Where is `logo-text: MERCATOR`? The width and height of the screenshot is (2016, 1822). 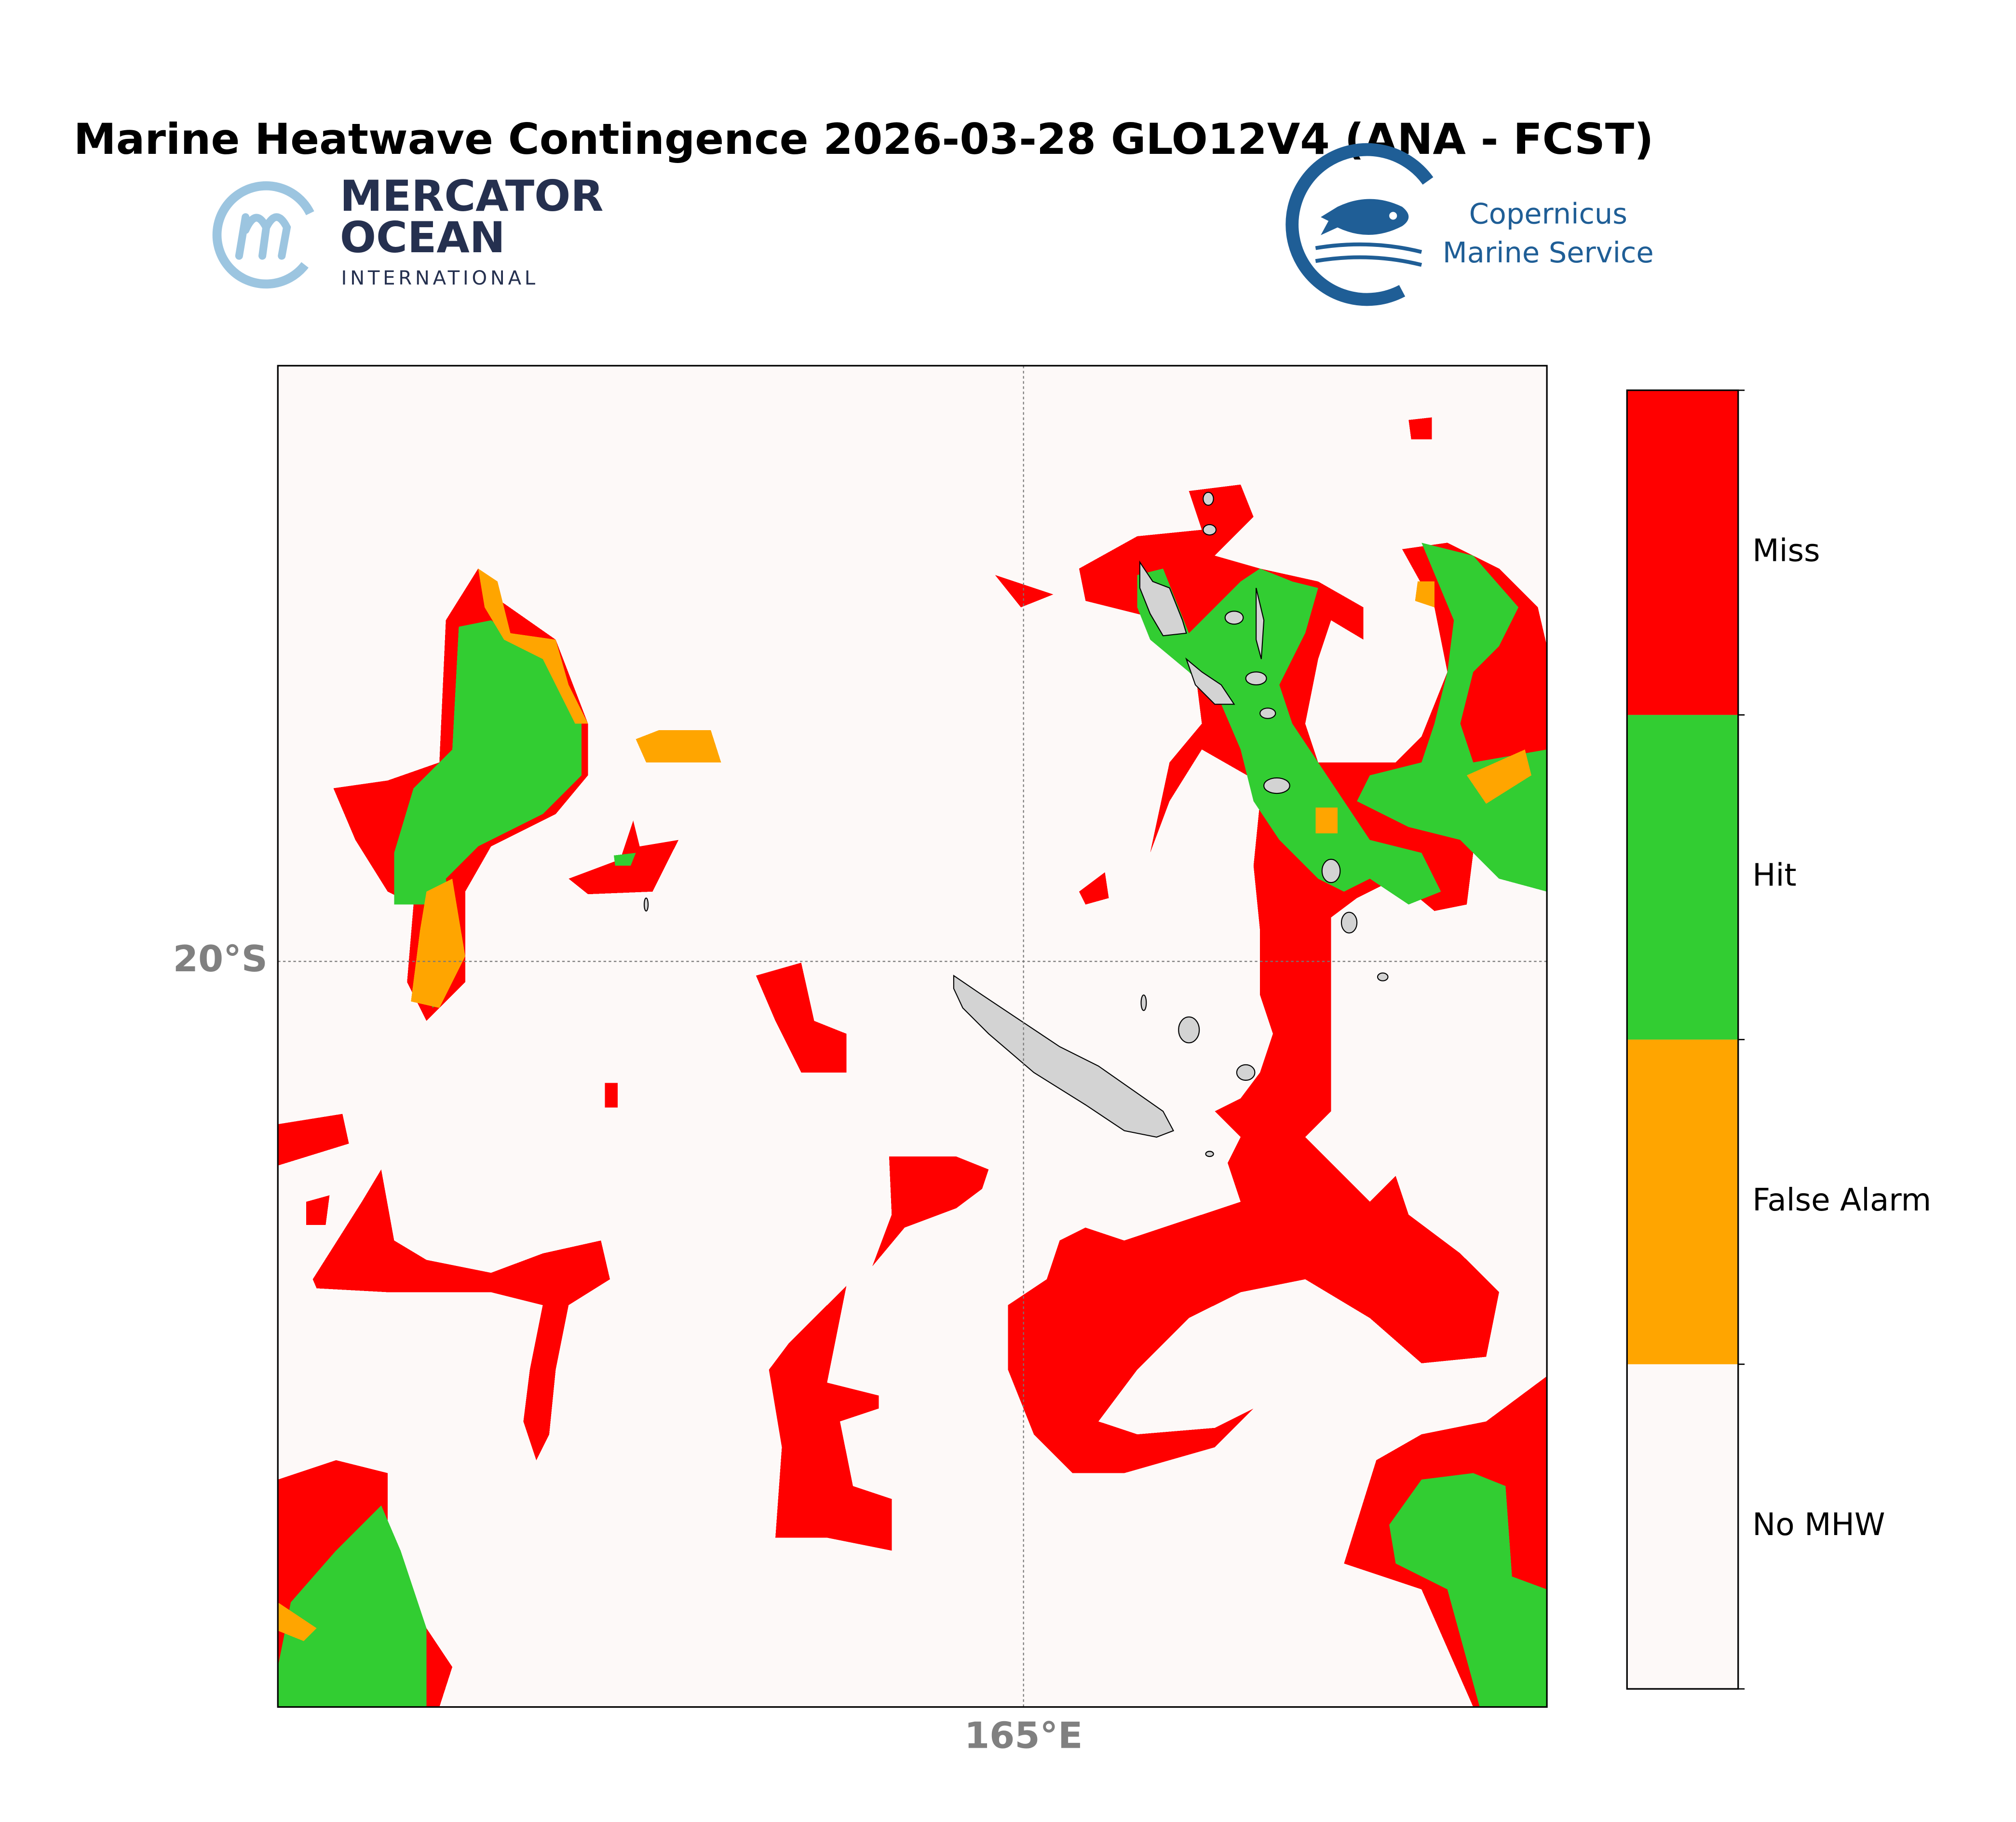 logo-text: MERCATOR is located at coordinates (472, 196).